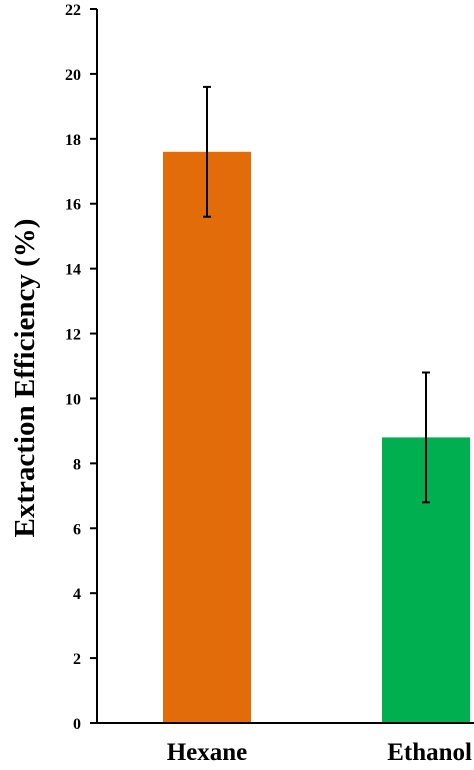  Describe the element at coordinates (207, 752) in the screenshot. I see `category-label-hexane: Hexane` at that location.